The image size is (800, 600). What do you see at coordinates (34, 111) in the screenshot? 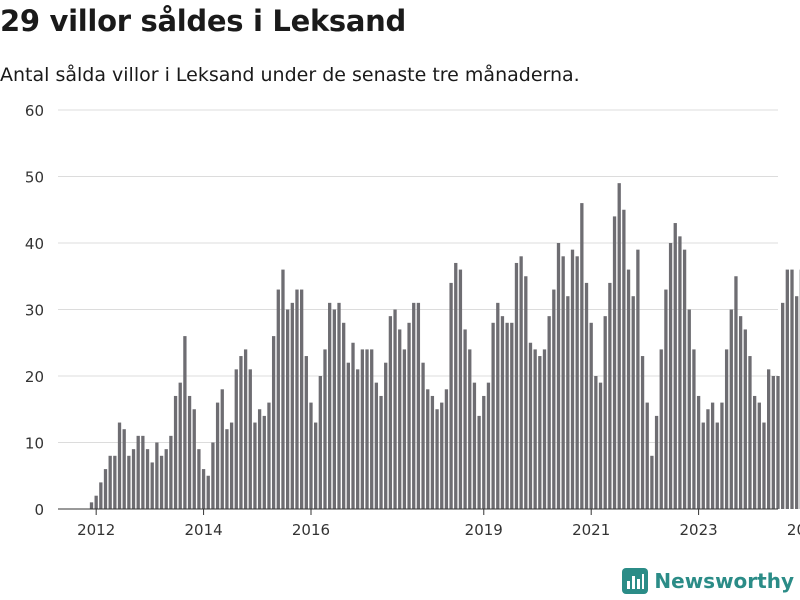
I see `y-tick-label: 60` at bounding box center [34, 111].